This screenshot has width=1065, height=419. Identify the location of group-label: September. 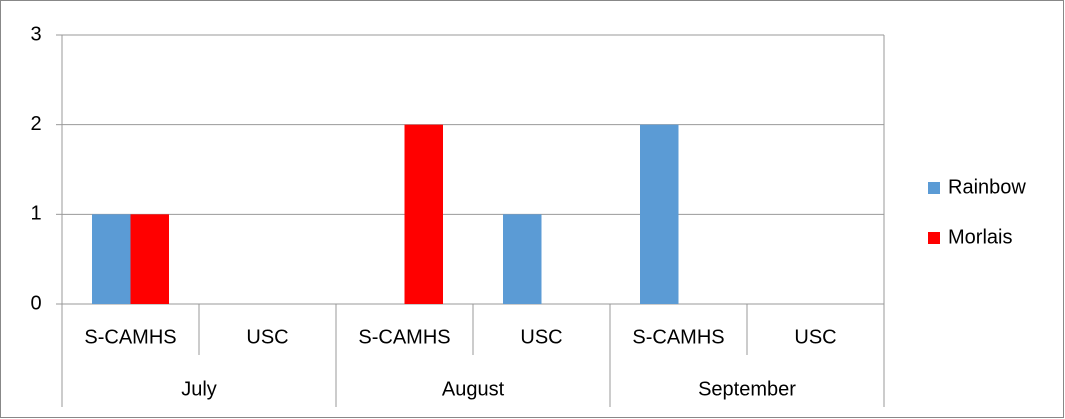
(747, 389).